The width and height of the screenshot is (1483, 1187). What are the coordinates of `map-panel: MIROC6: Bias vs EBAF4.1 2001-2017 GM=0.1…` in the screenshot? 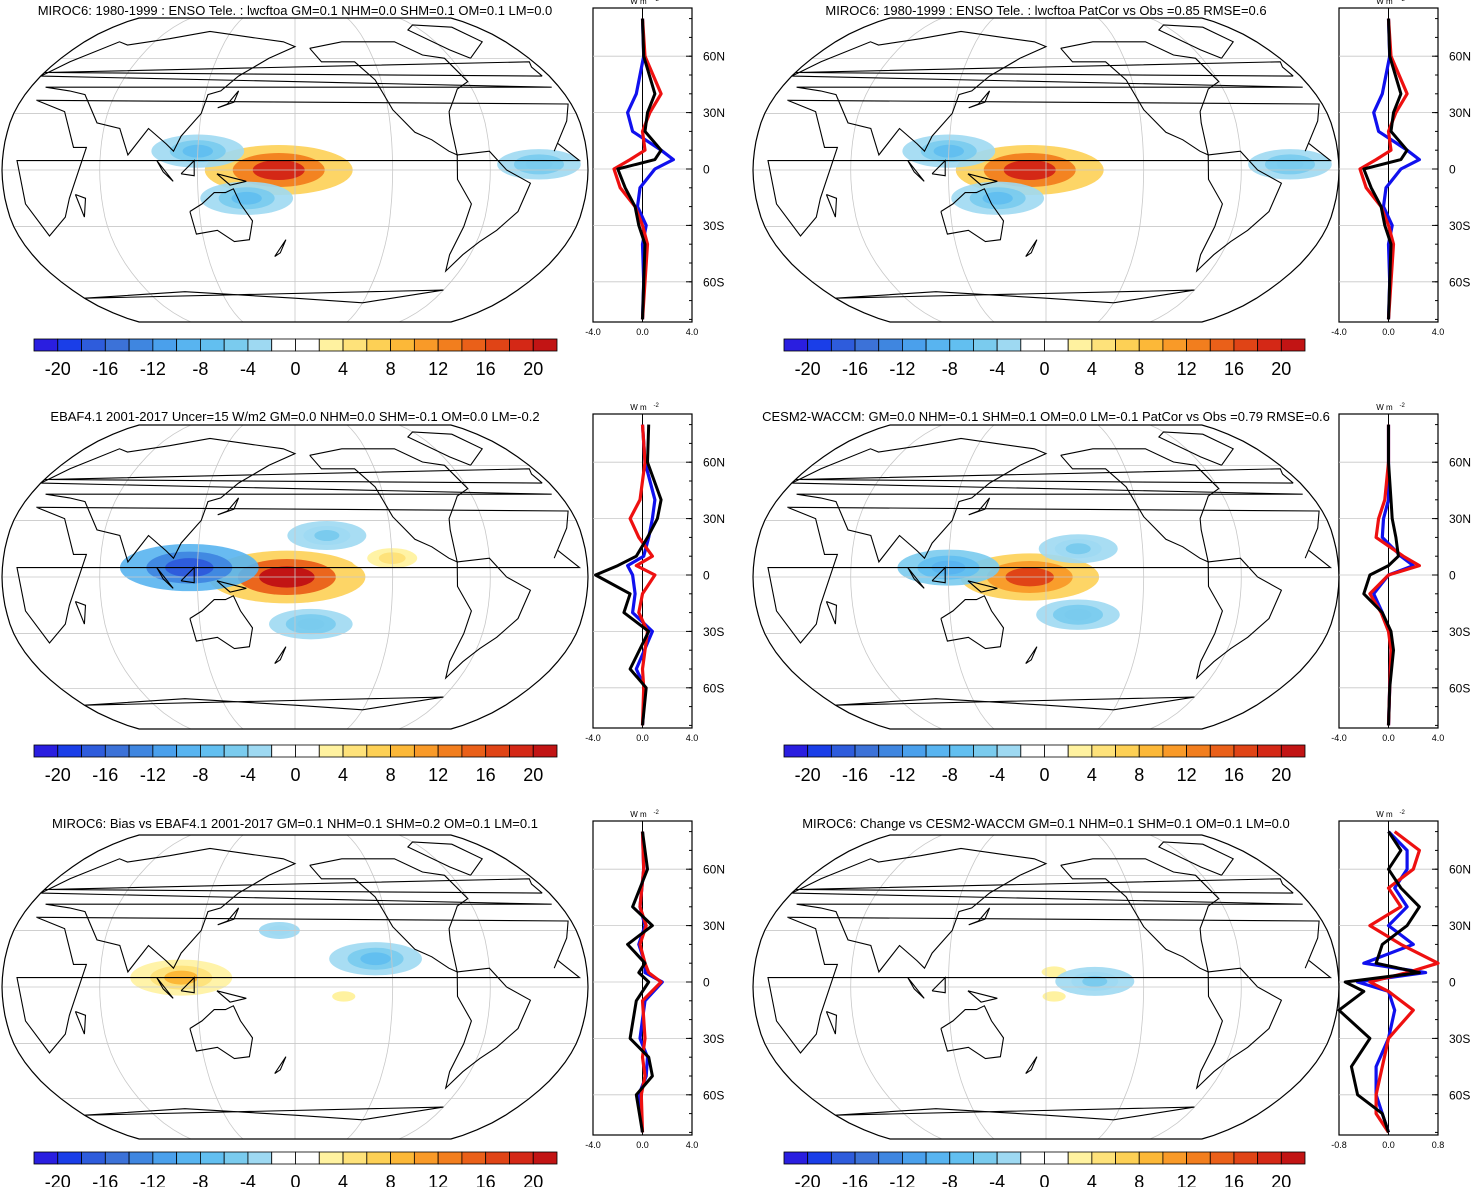 It's located at (295, 978).